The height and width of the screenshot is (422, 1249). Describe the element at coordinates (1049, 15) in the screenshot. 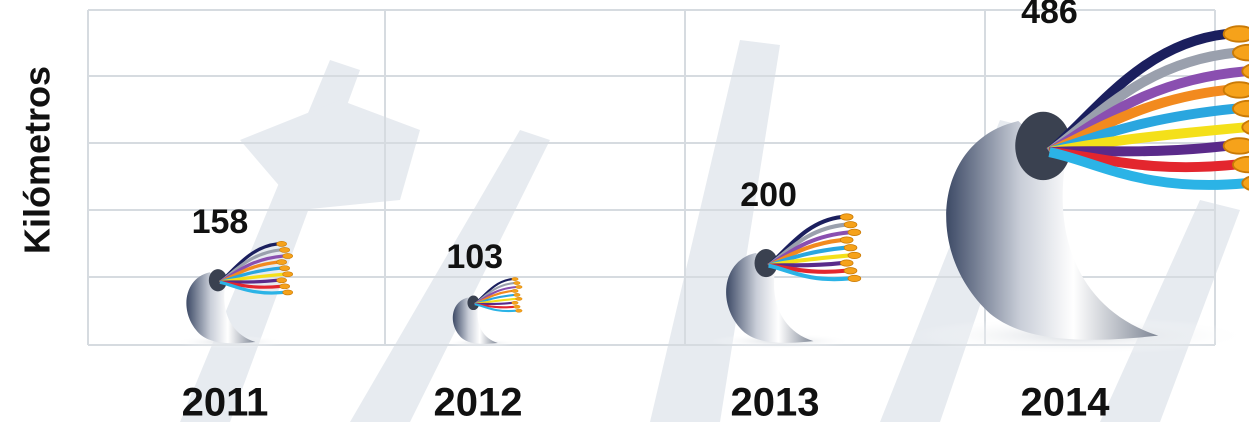

I see `value-label: 486` at that location.